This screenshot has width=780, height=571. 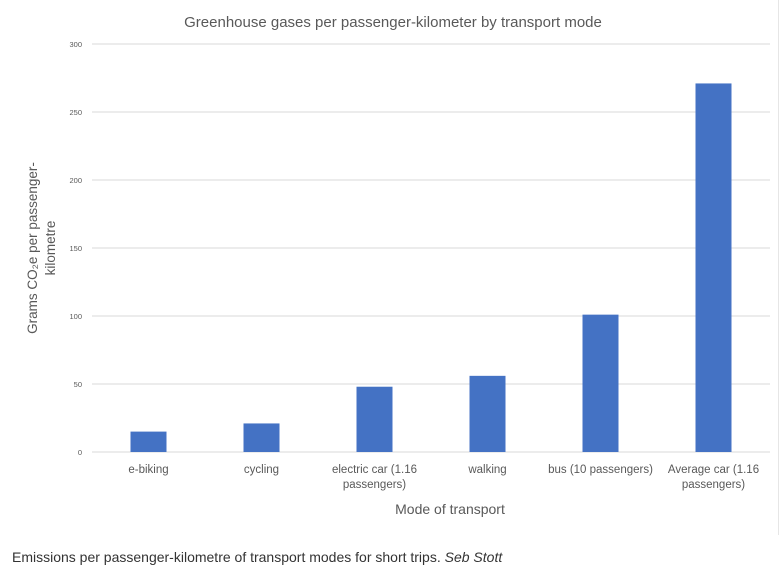 What do you see at coordinates (473, 557) in the screenshot?
I see `caption-credit: Seb Stott` at bounding box center [473, 557].